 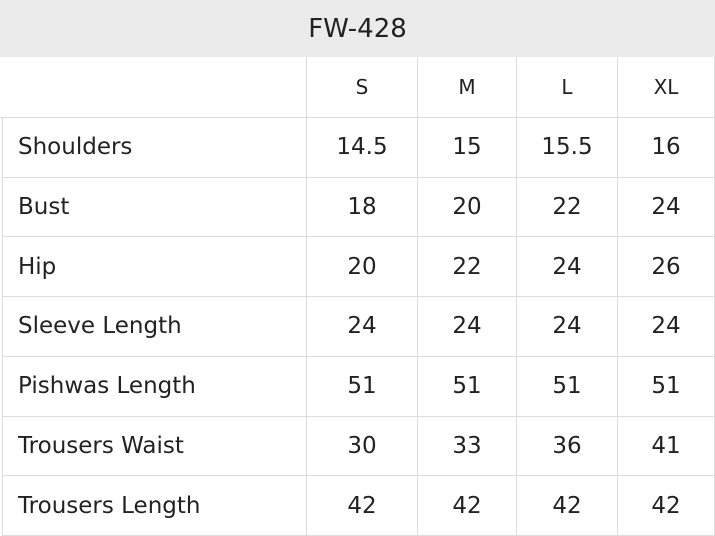 I want to click on row-label: Pishwas Length, so click(x=154, y=386).